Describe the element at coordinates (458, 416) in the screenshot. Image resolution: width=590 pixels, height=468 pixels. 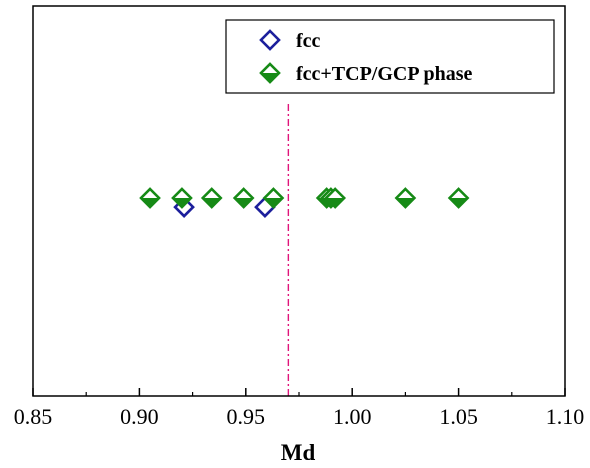
I see `x-tick-label: 1.05` at that location.